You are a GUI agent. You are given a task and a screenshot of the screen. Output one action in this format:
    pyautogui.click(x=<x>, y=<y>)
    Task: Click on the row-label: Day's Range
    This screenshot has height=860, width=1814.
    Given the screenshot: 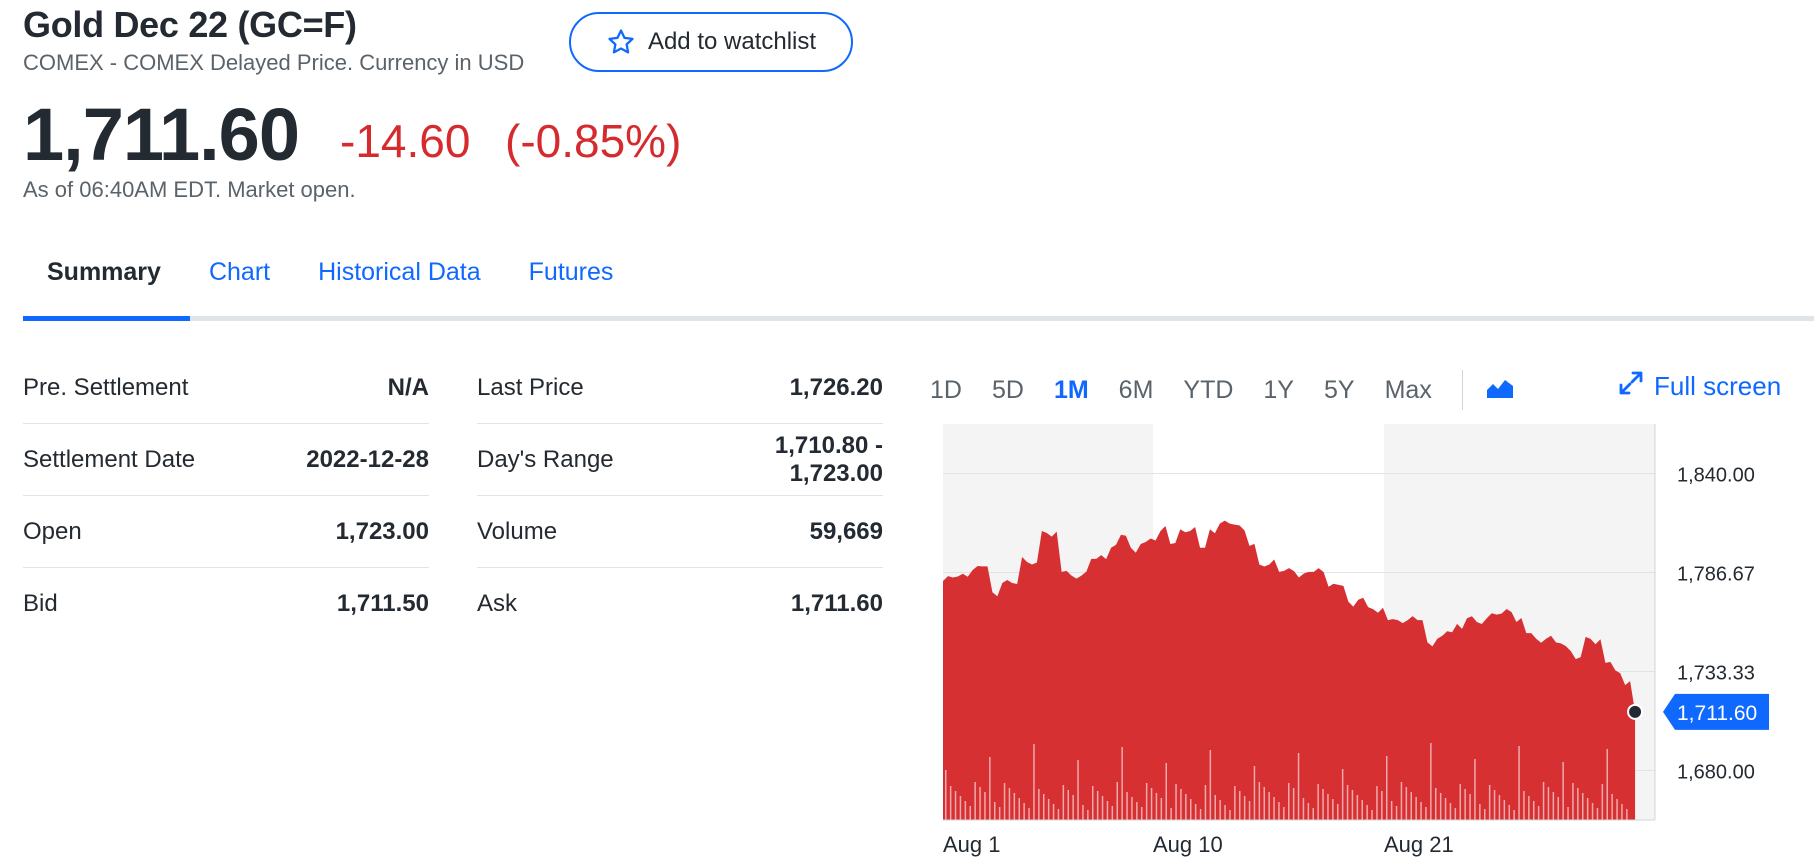 What is the action you would take?
    pyautogui.click(x=545, y=459)
    